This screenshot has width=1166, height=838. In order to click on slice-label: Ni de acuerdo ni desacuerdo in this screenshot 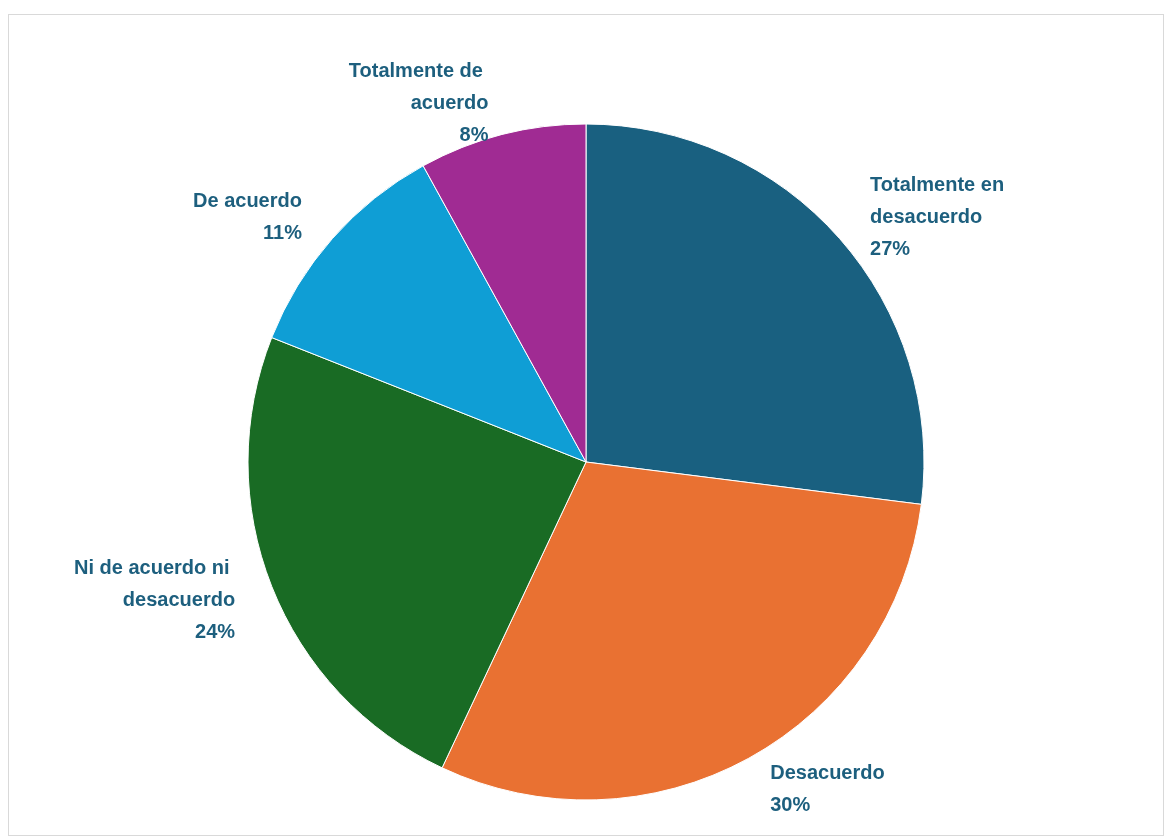, I will do `click(154, 582)`.